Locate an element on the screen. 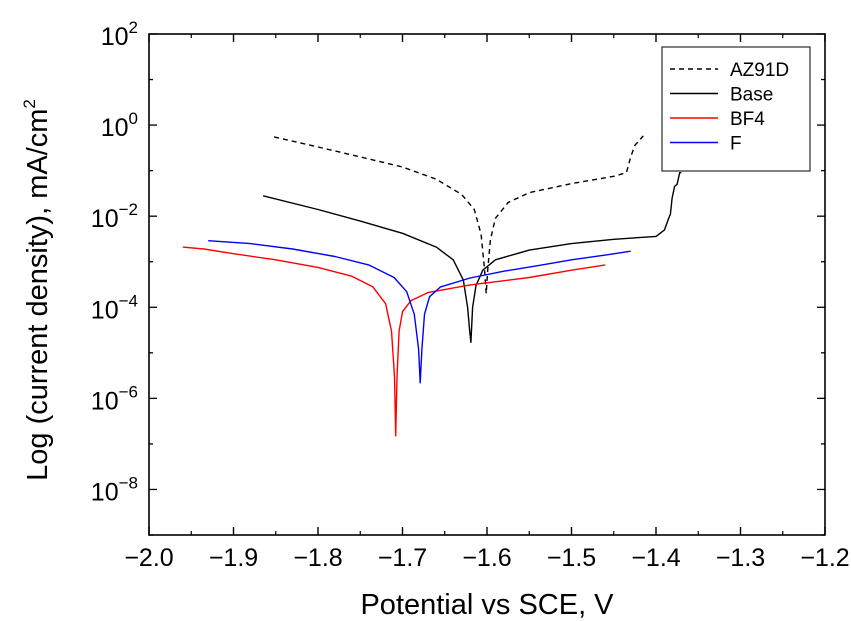 This screenshot has width=851, height=621. legend: AZ91D Base BF4 F is located at coordinates (736, 109).